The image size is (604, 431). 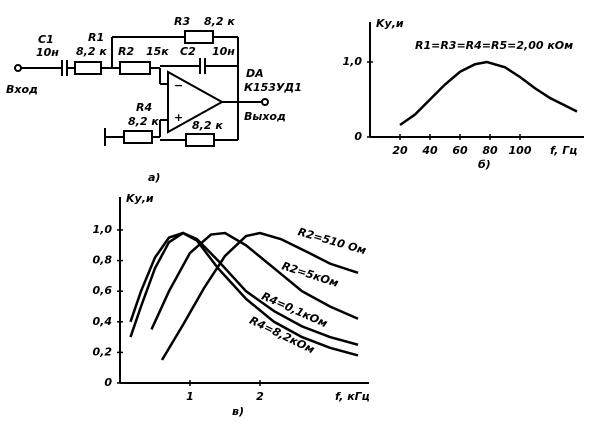 I want to click on label: C1, so click(x=46, y=39).